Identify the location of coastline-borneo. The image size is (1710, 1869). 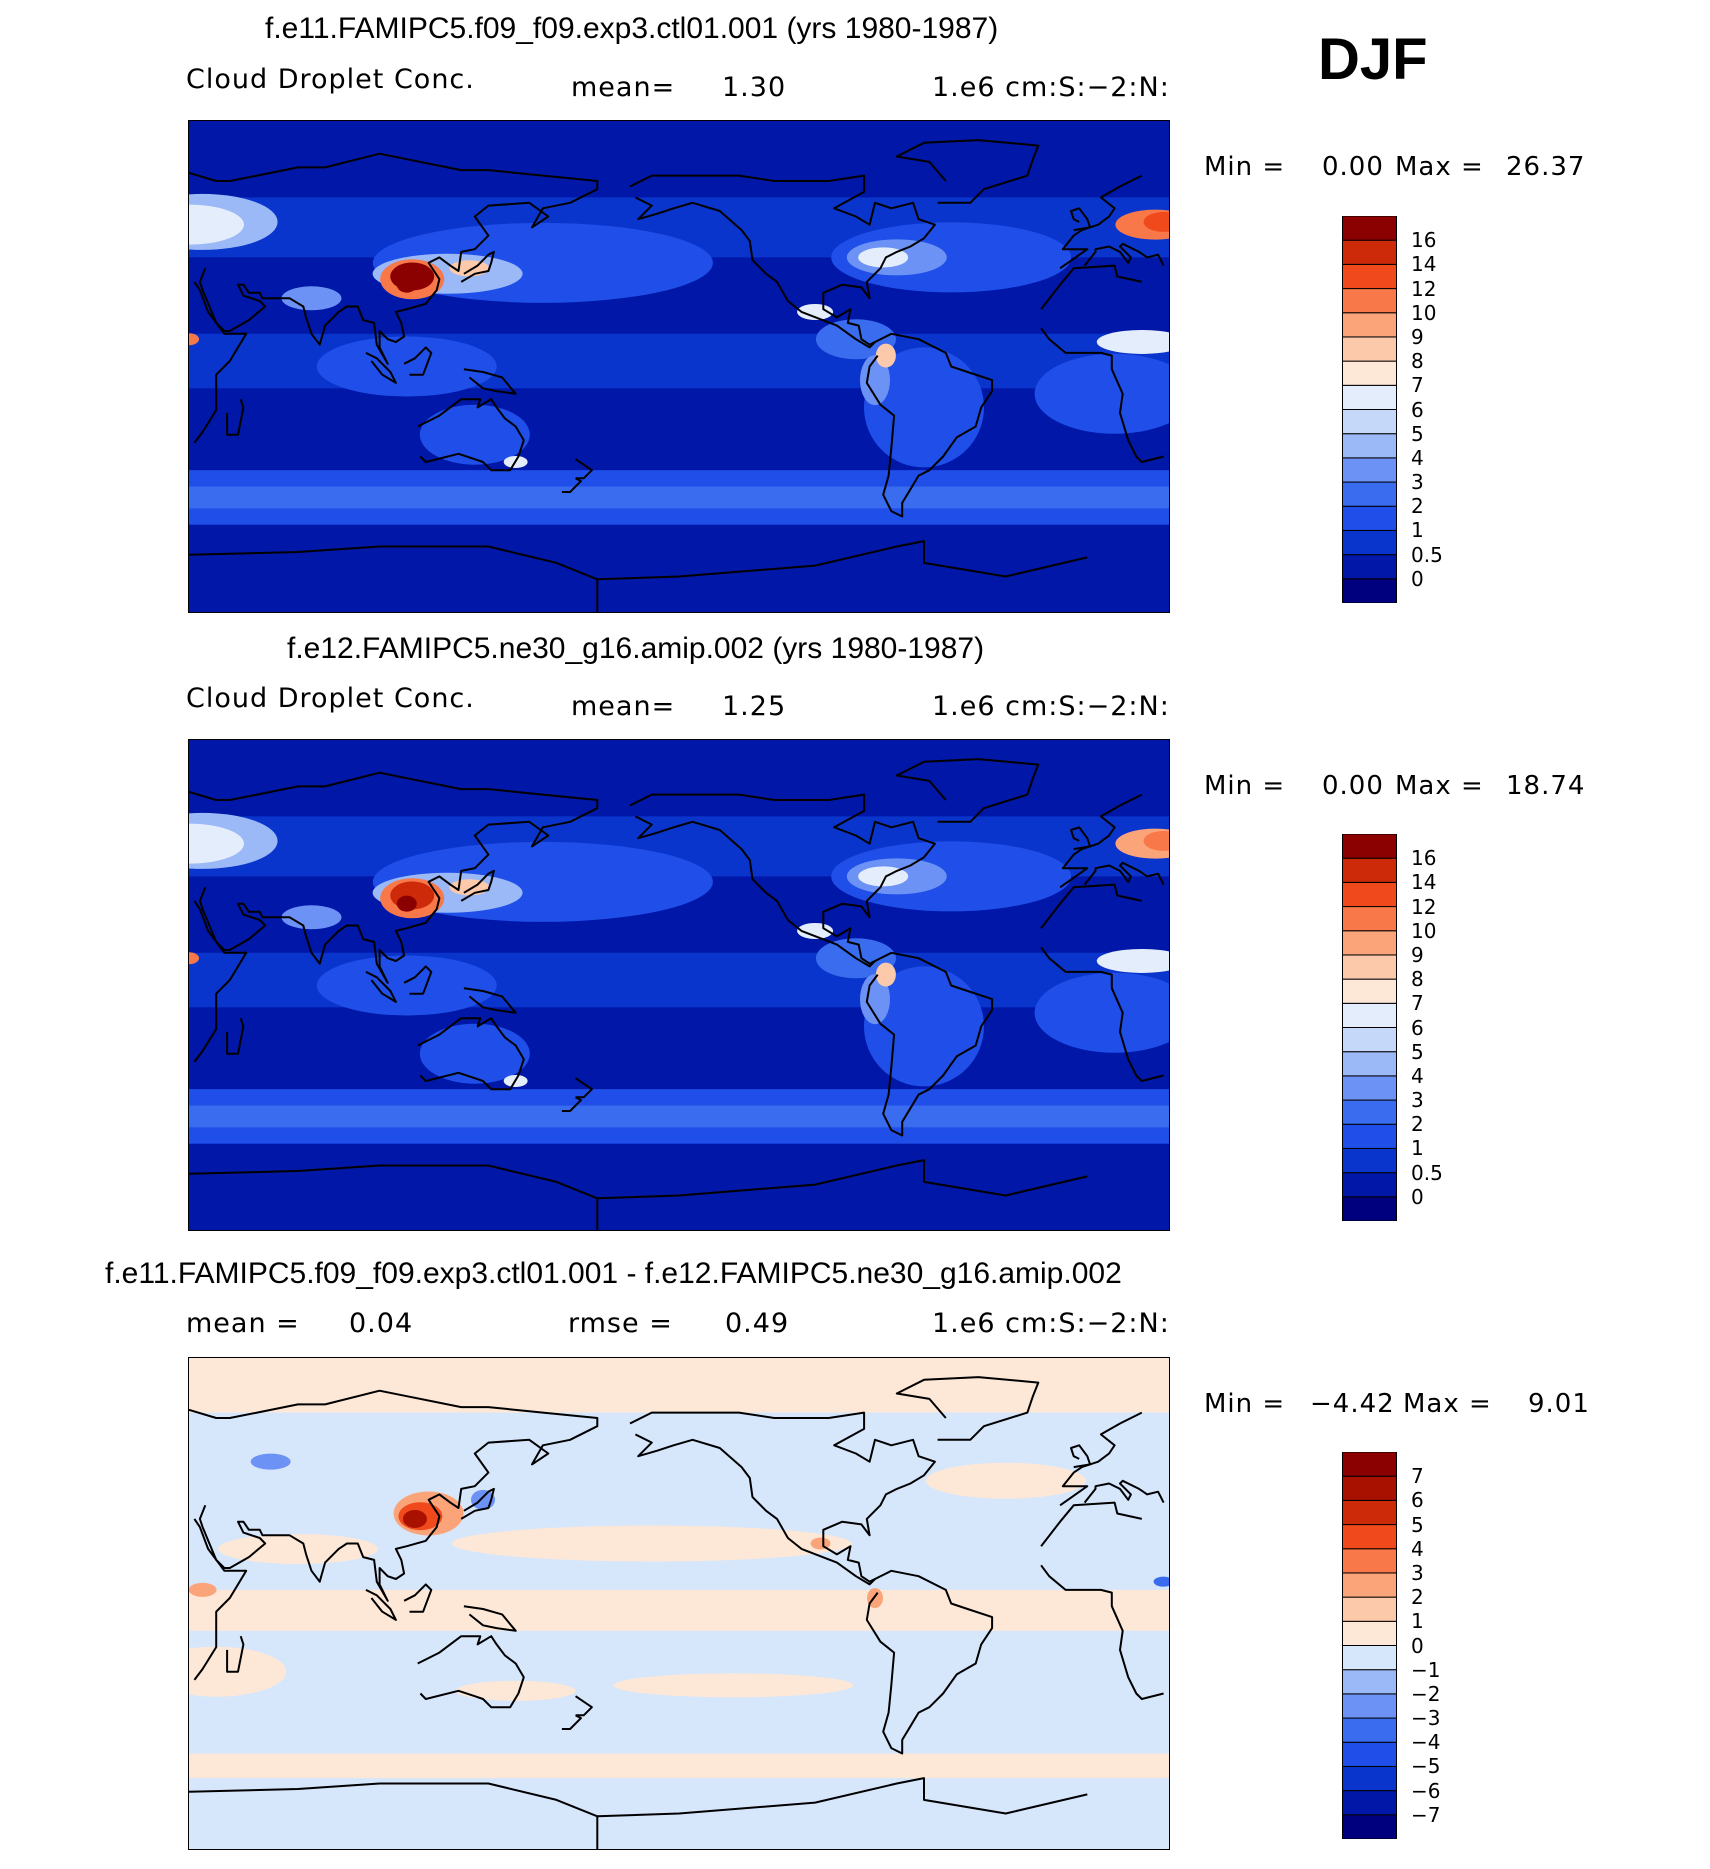
(418, 1598).